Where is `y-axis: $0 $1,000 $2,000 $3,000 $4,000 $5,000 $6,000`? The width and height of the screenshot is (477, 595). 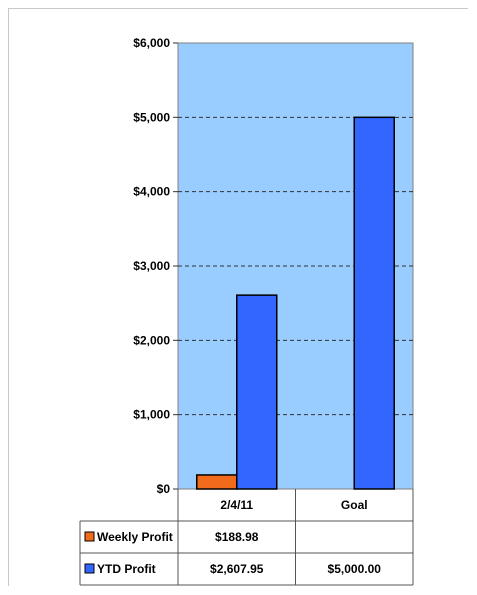 y-axis: $0 $1,000 $2,000 $3,000 $4,000 $5,000 $6,000 is located at coordinates (155, 266).